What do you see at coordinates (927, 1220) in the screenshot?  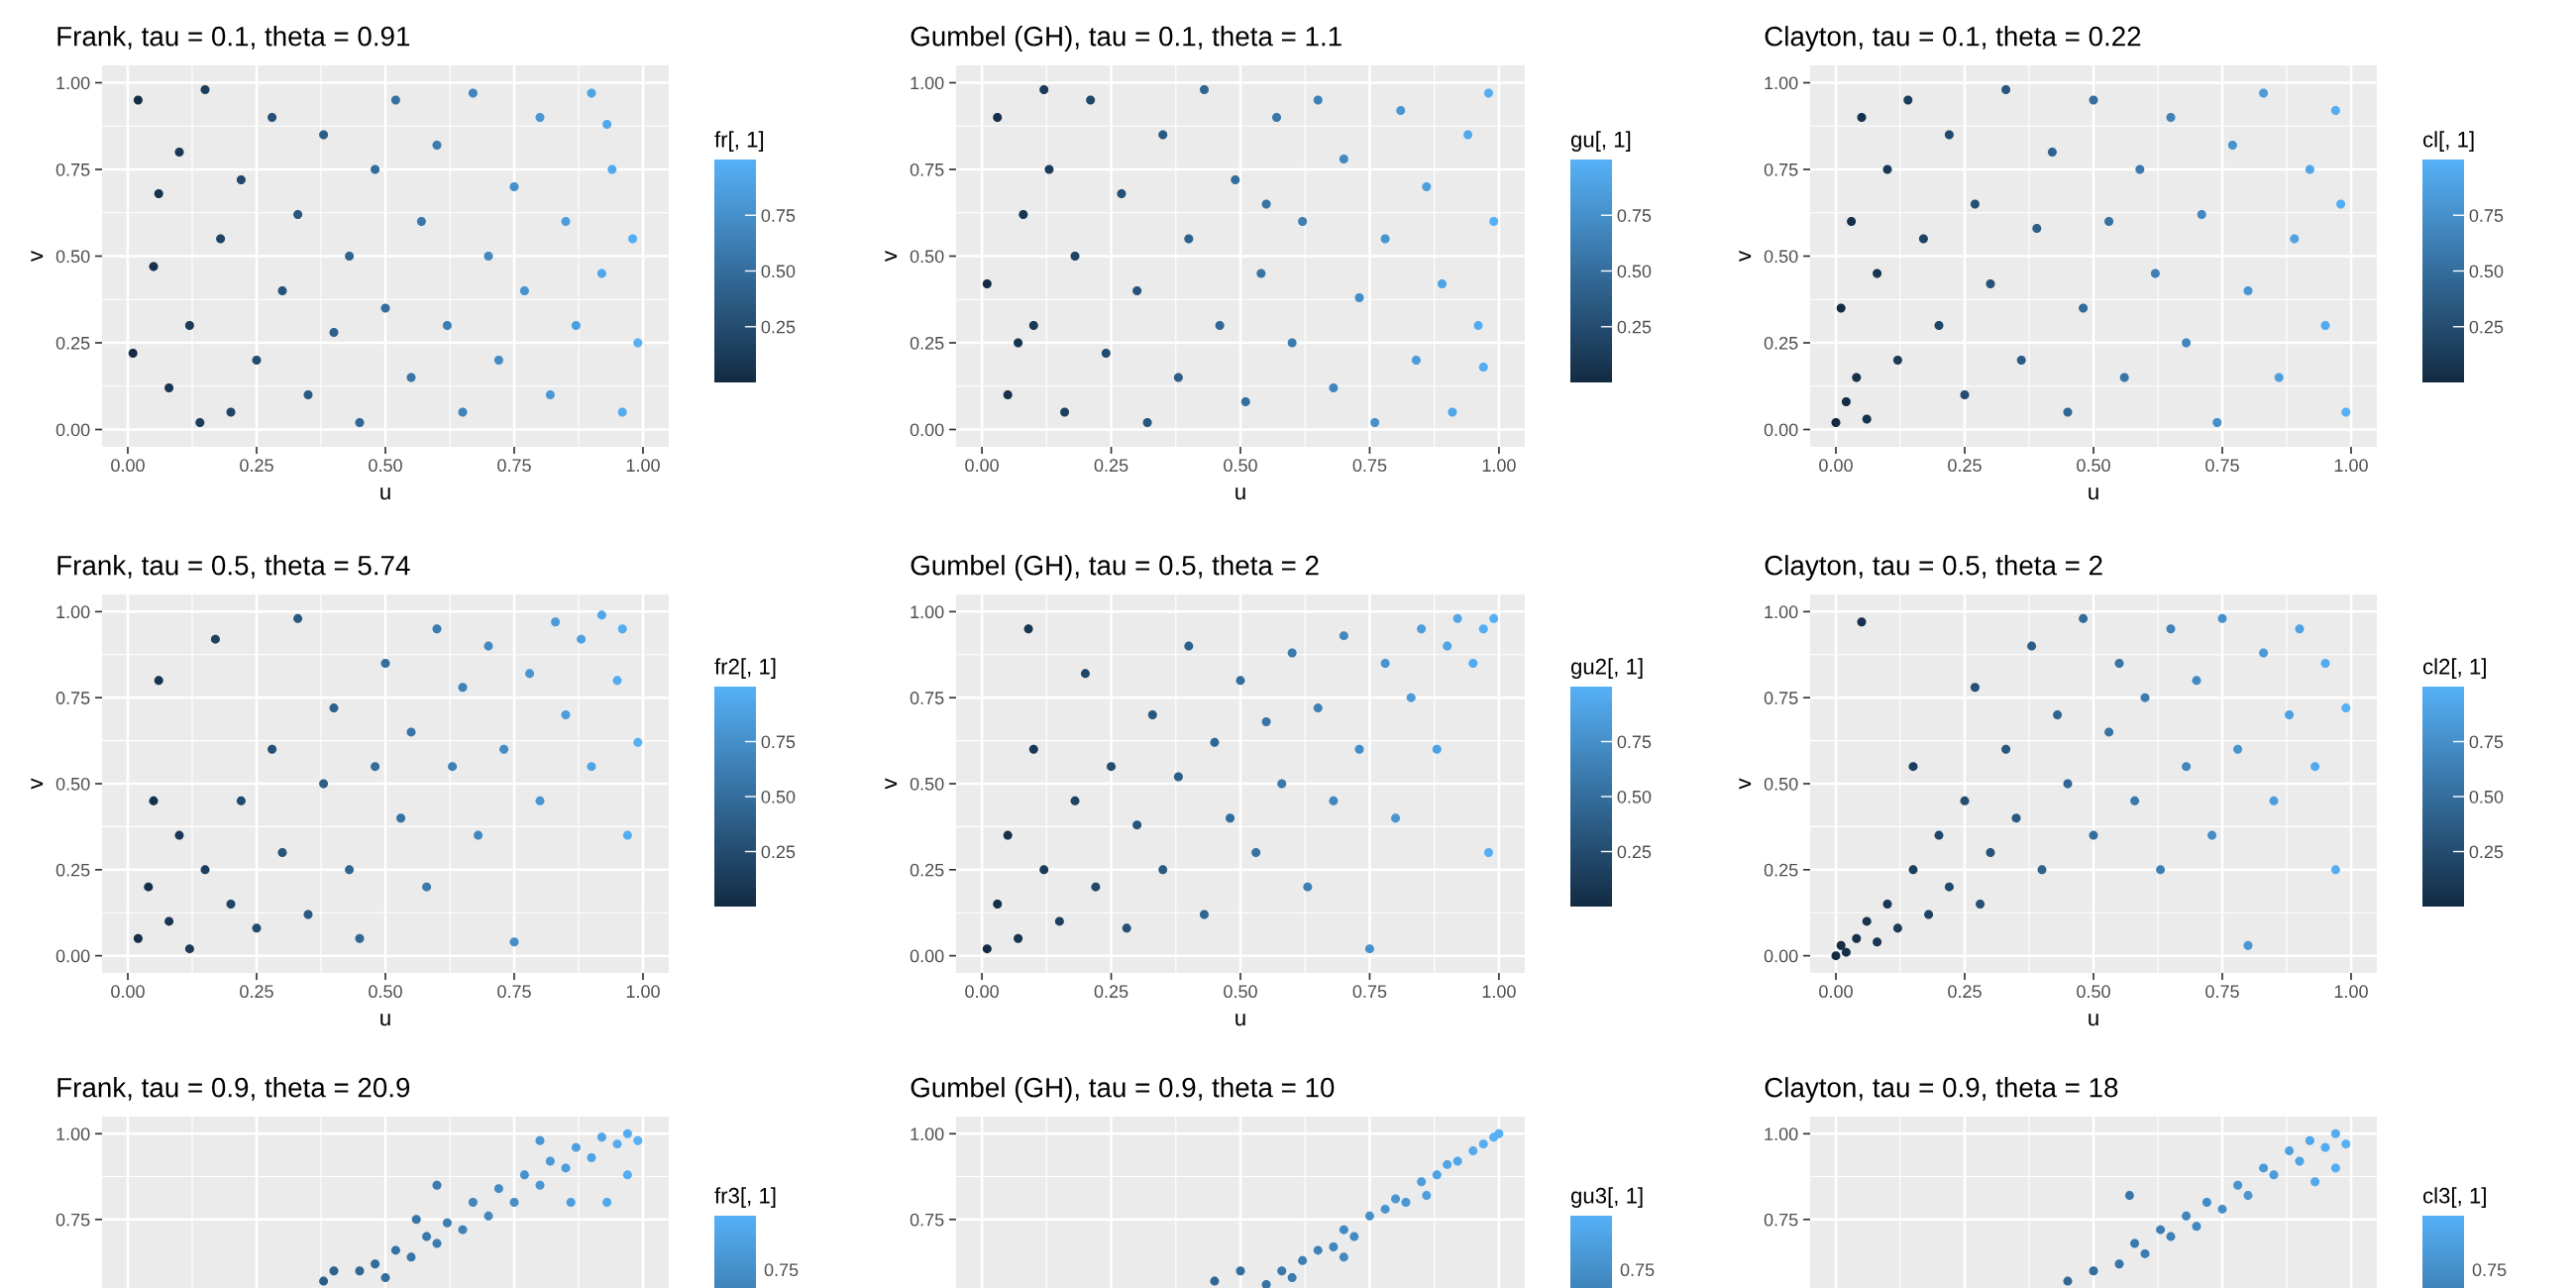 I see `y-tick-label: 0.75` at bounding box center [927, 1220].